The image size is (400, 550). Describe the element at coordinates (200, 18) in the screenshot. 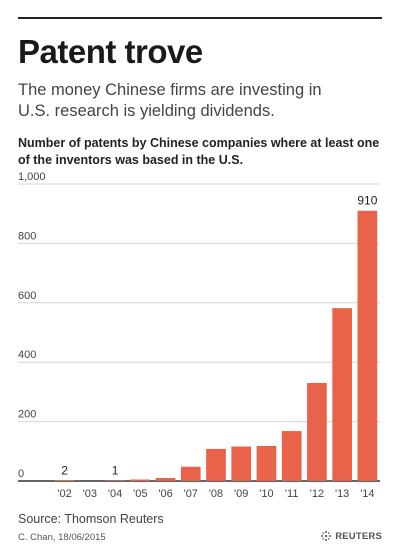

I see `top-rule` at that location.